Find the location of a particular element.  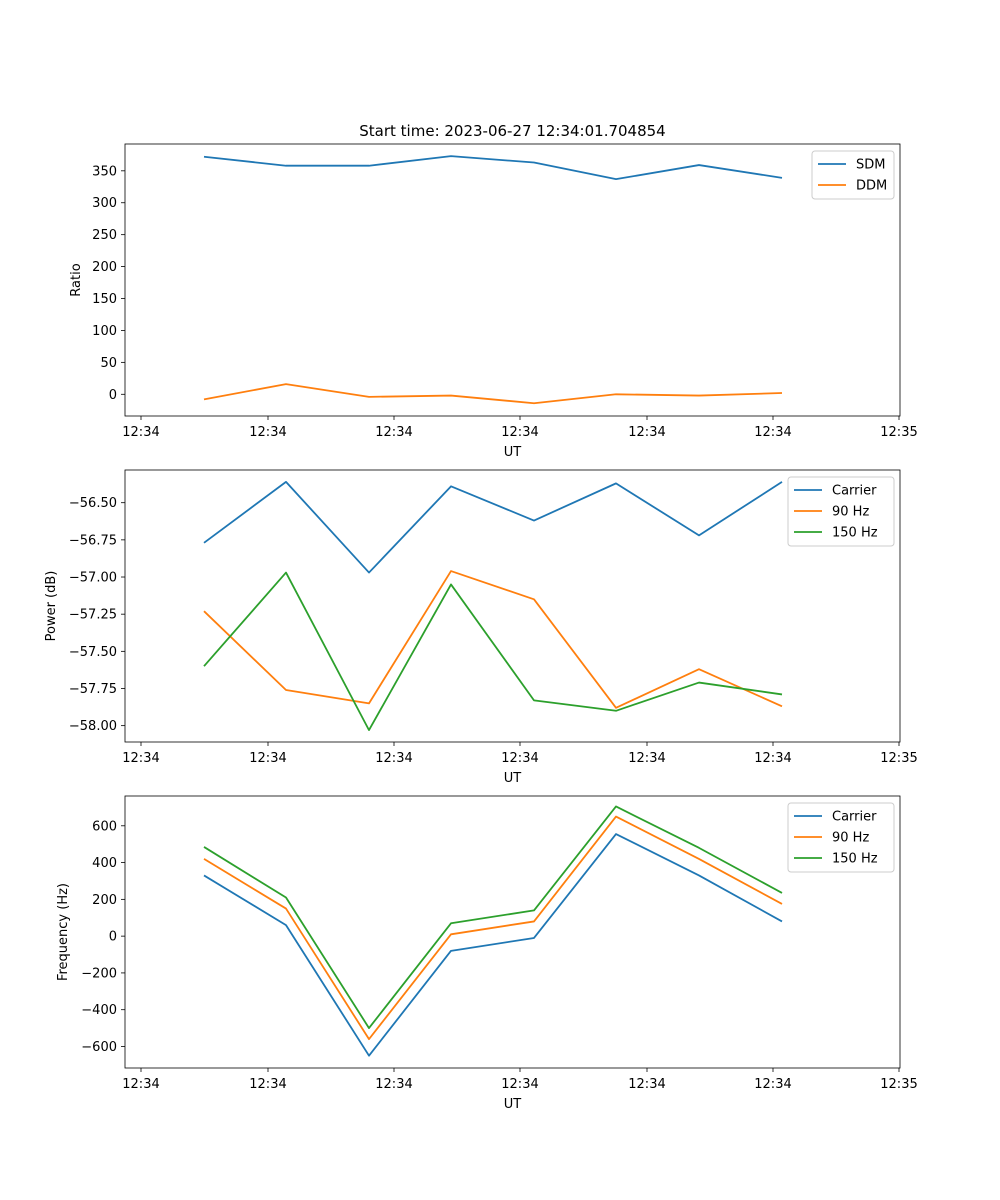

y-tick-label: −600 is located at coordinates (99, 1047).